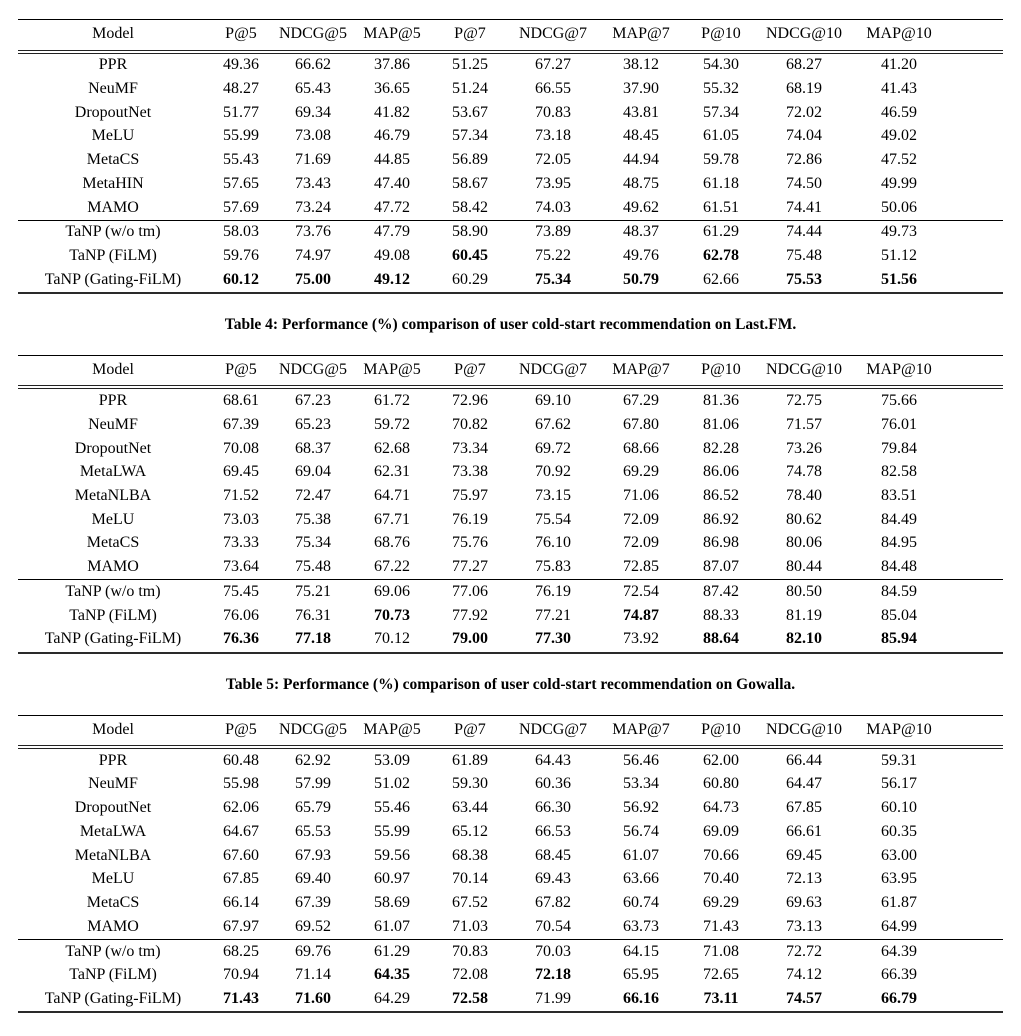 The height and width of the screenshot is (1036, 1021). Describe the element at coordinates (392, 784) in the screenshot. I see `metric-value: 51.02` at that location.